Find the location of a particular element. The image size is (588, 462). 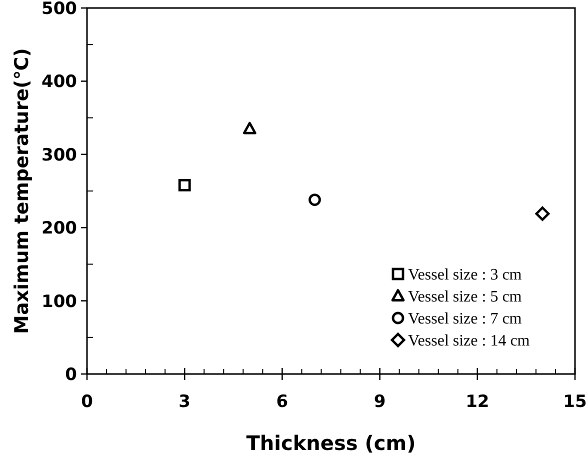

y-tick-label: 500 is located at coordinates (60, 9).